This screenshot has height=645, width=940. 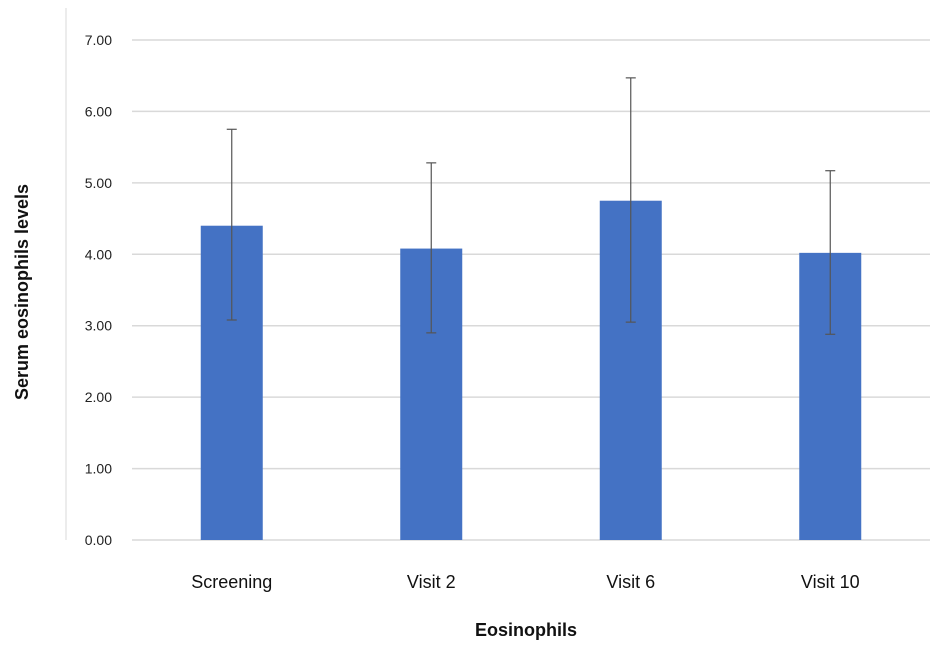 I want to click on y-tick-label: 4.00, so click(x=98, y=254).